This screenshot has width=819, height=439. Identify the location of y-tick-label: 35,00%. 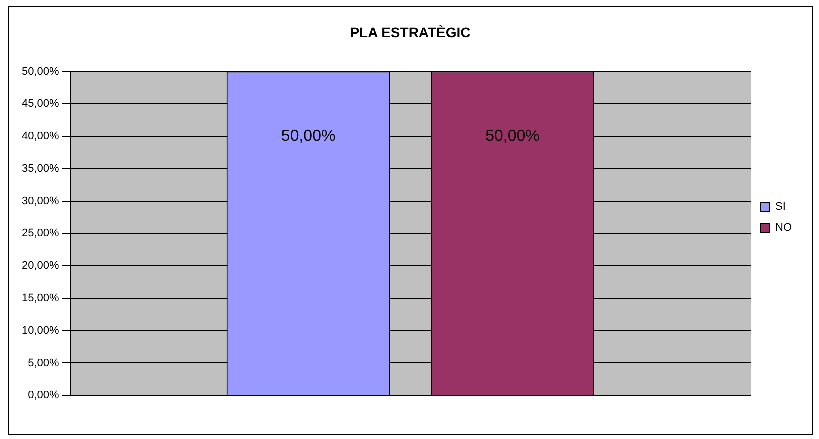
(41, 168).